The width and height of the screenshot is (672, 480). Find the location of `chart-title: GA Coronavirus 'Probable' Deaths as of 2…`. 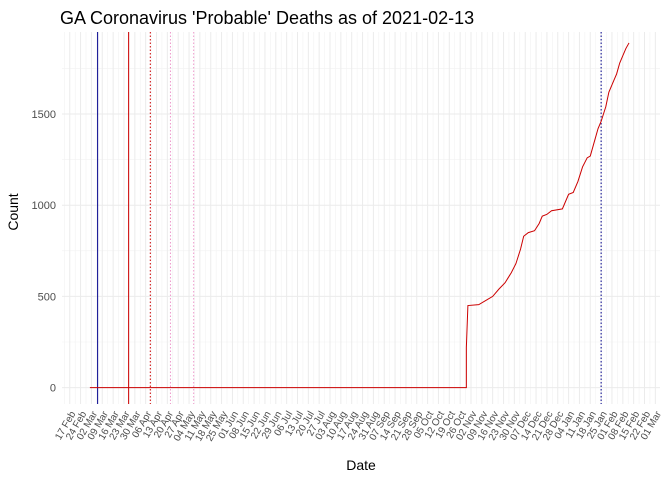

chart-title: GA Coronavirus 'Probable' Deaths as of 2… is located at coordinates (267, 18).